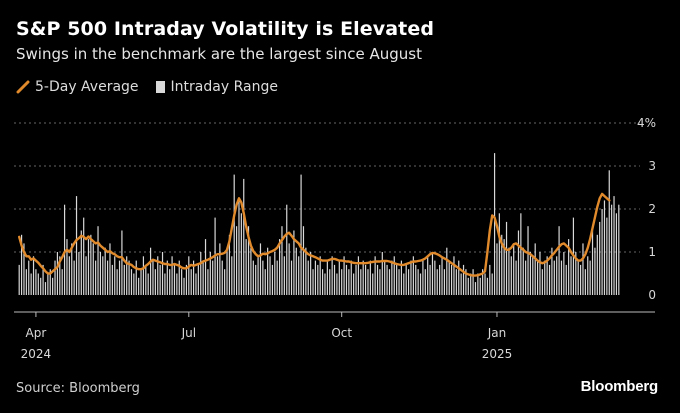 This screenshot has width=680, height=413. Describe the element at coordinates (78, 388) in the screenshot. I see `source-note: Source: Bloomberg` at that location.